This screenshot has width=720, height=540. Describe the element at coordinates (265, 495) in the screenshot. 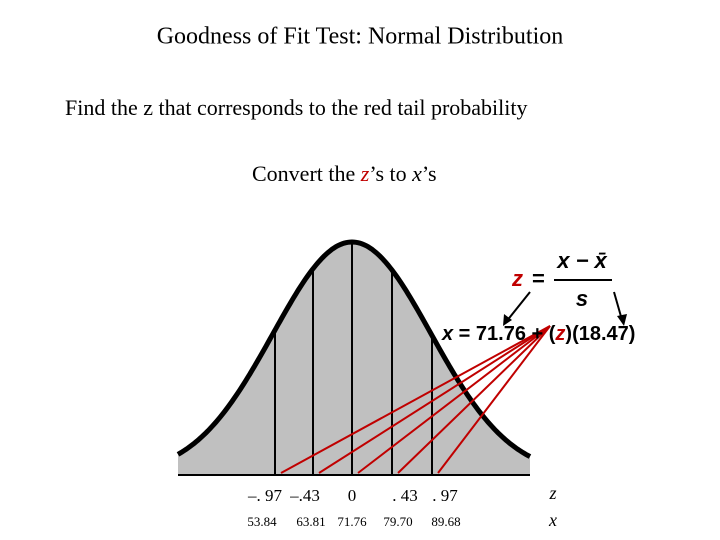

I see `z-value: –. 97` at that location.